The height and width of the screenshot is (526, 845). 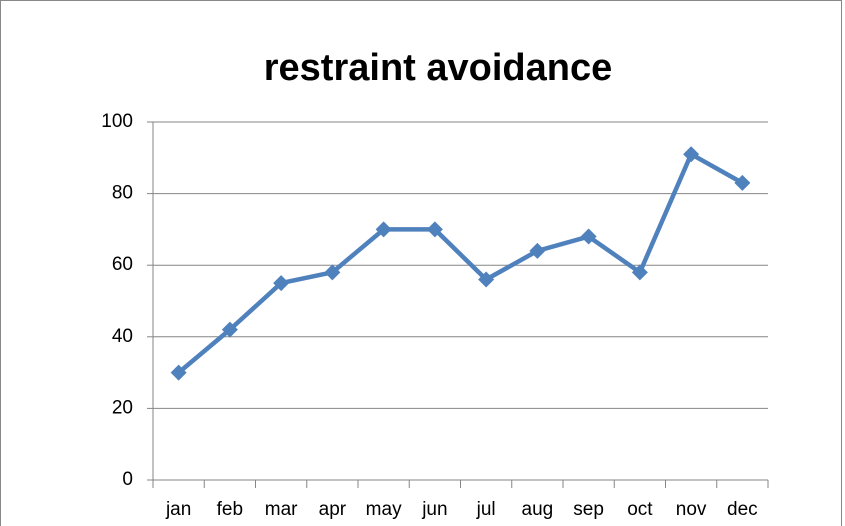 I want to click on x-tick-label: feb, so click(x=230, y=509).